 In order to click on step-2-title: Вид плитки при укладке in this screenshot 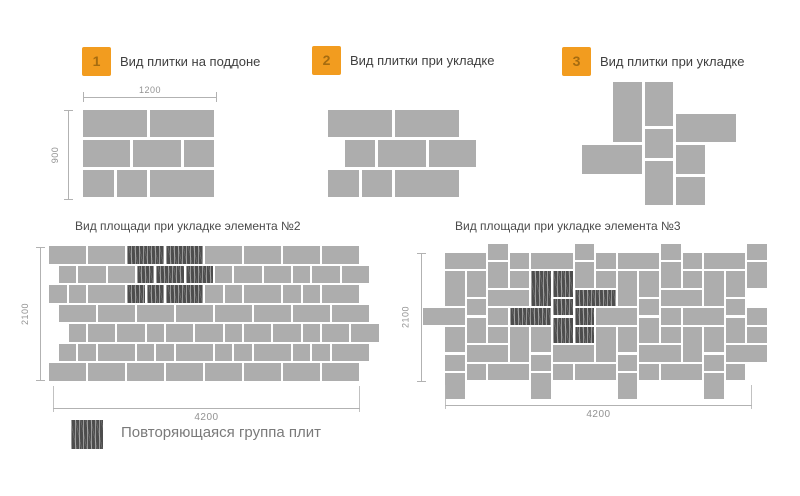, I will do `click(422, 60)`.